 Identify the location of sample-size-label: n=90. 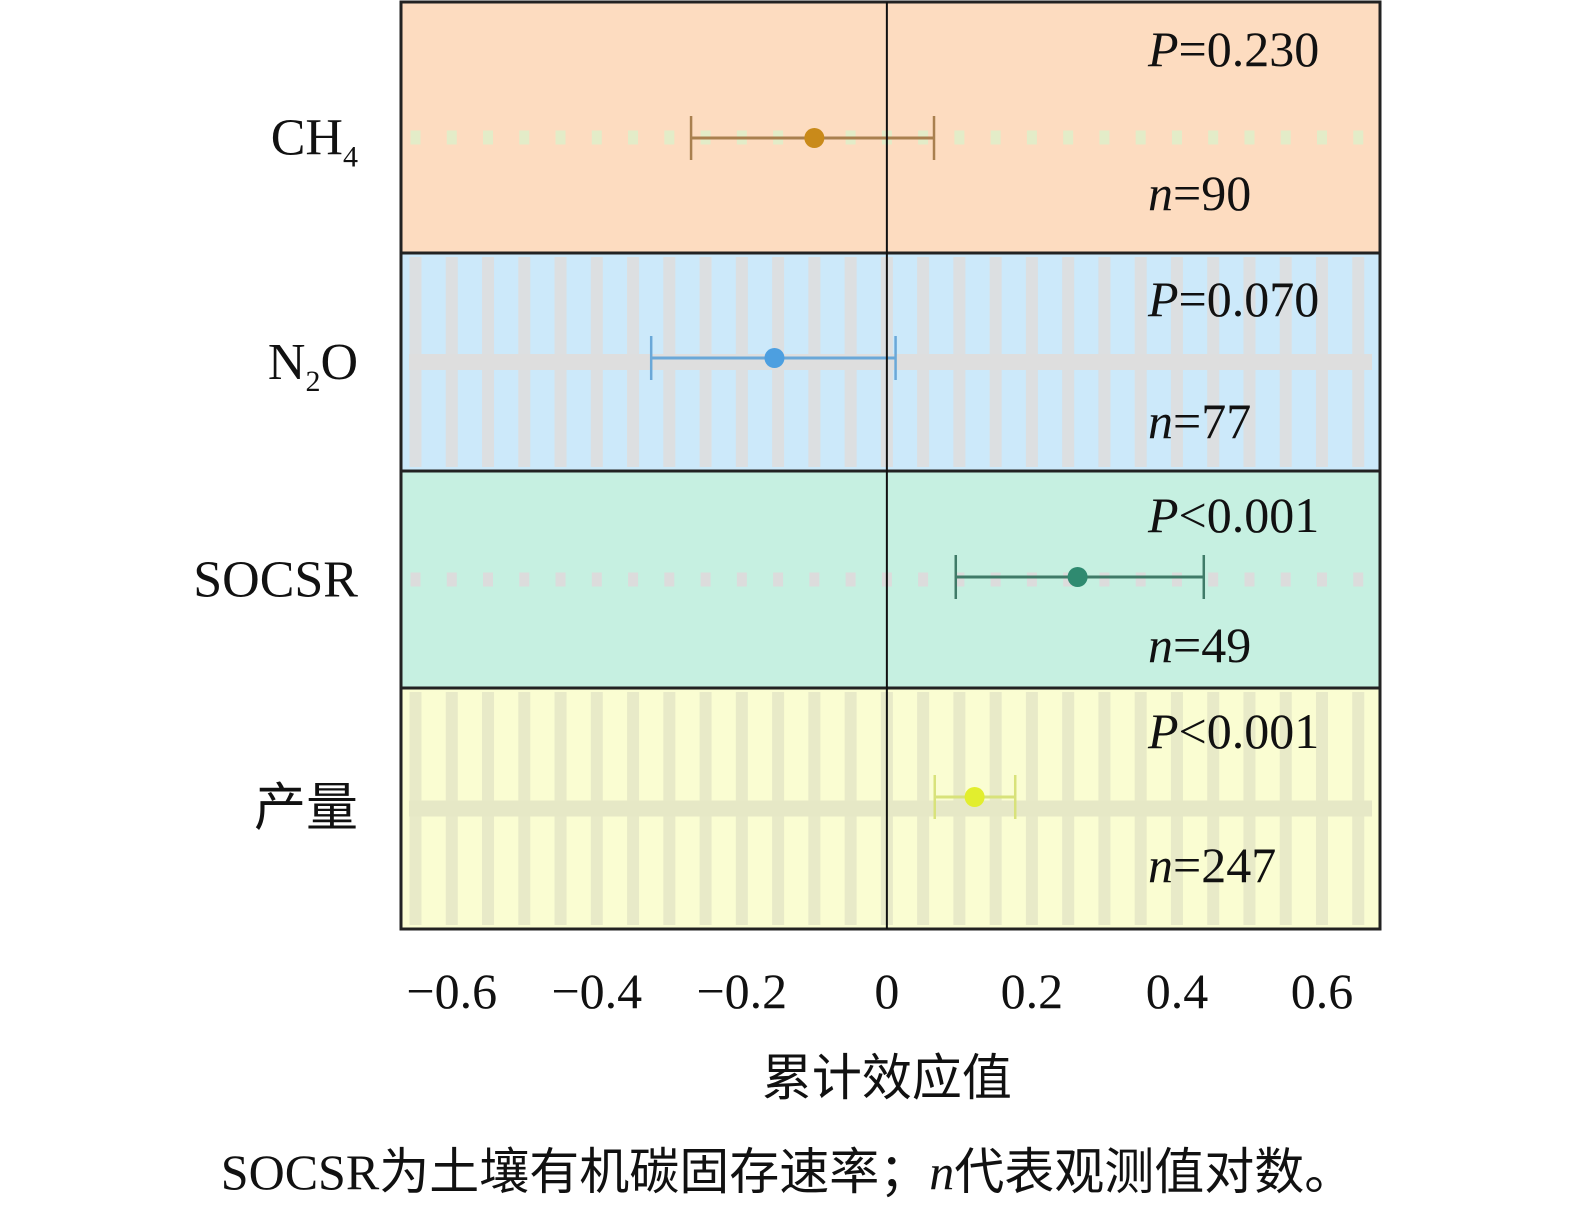
(1199, 193).